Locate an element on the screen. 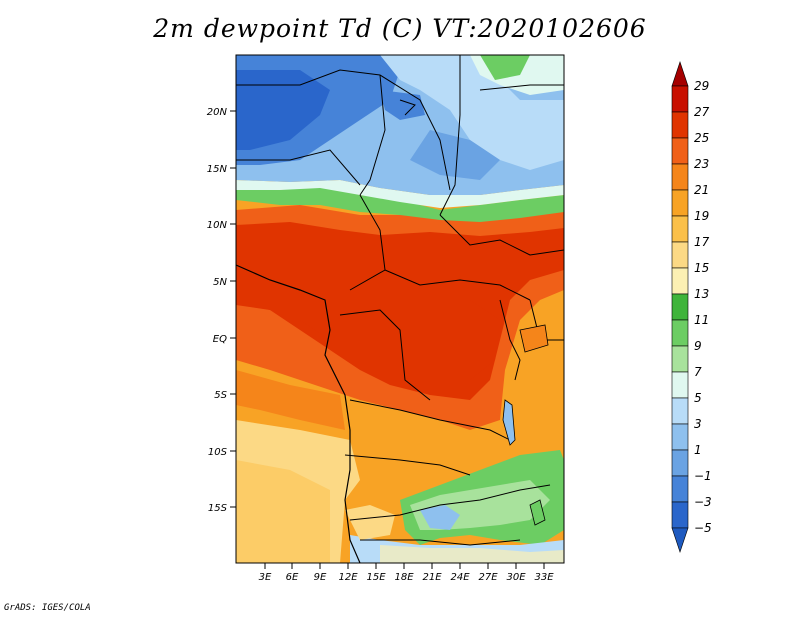  lon-label-6e: 6E is located at coordinates (292, 573).